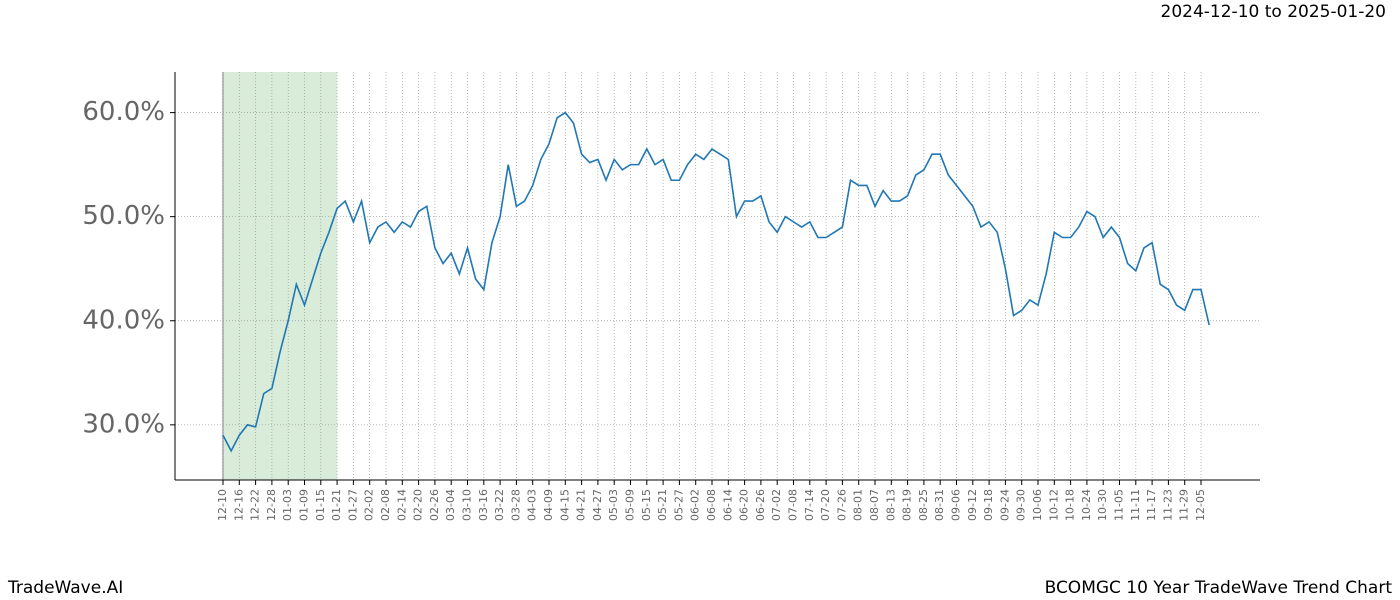 The width and height of the screenshot is (1400, 600). What do you see at coordinates (776, 505) in the screenshot?
I see `x-tick-label: 07-02` at bounding box center [776, 505].